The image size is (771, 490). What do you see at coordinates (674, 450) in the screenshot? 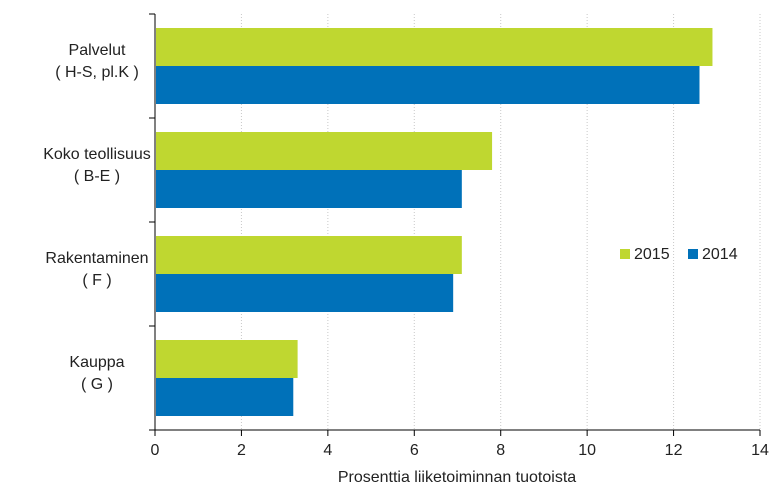
I see `x-tick-label: 12` at bounding box center [674, 450].